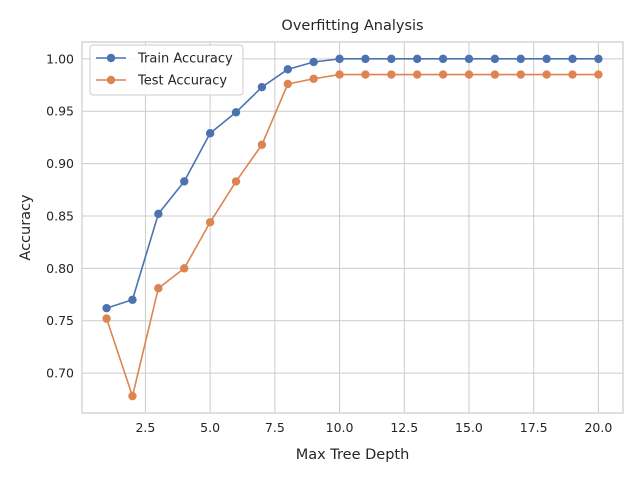 This screenshot has width=640, height=480. What do you see at coordinates (598, 427) in the screenshot?
I see `x-tick-label: 20.0` at bounding box center [598, 427].